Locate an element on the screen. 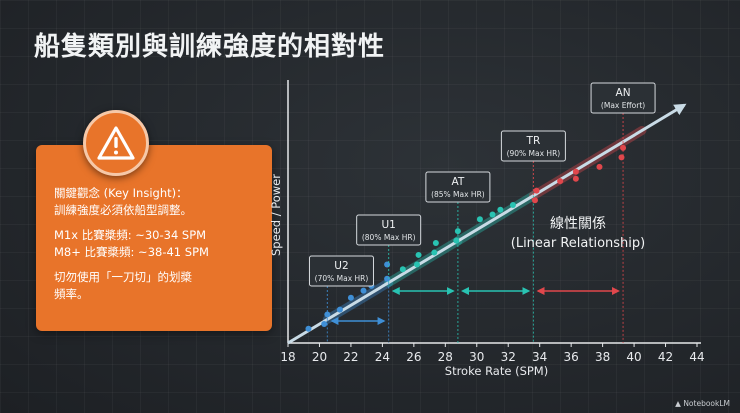 This screenshot has width=740, height=413. insight-note-line2: 頻率。 is located at coordinates (71, 294).